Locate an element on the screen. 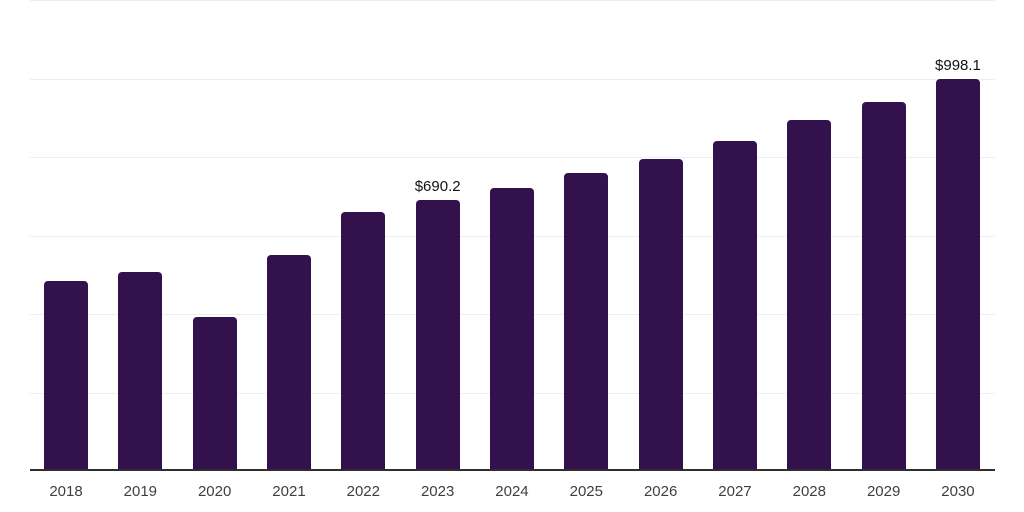 This screenshot has width=1024, height=512. bar-2025 is located at coordinates (586, 321).